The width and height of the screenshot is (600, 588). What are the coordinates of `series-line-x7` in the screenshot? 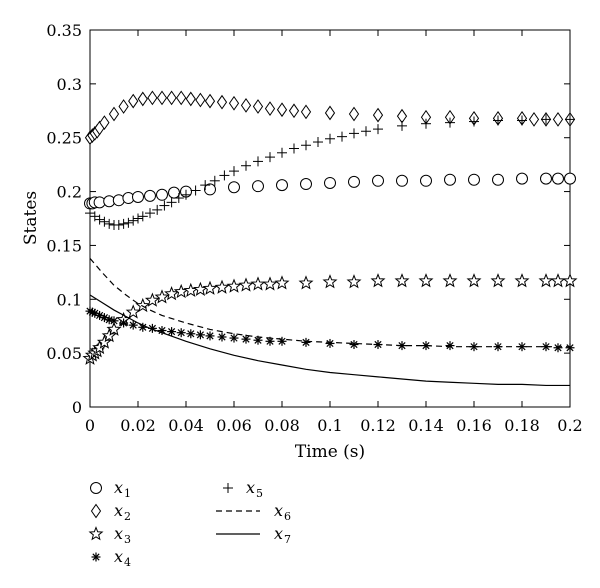 It's located at (329, 340).